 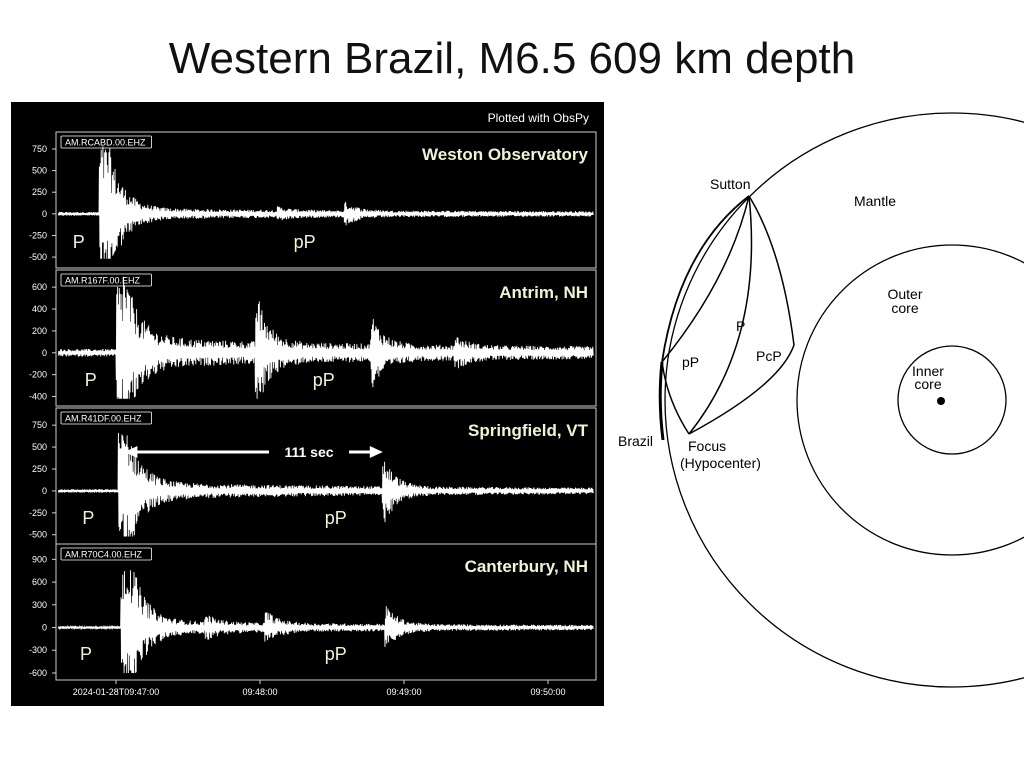 I want to click on channel-label: AM.R41DF.00.EHZ, so click(x=103, y=419).